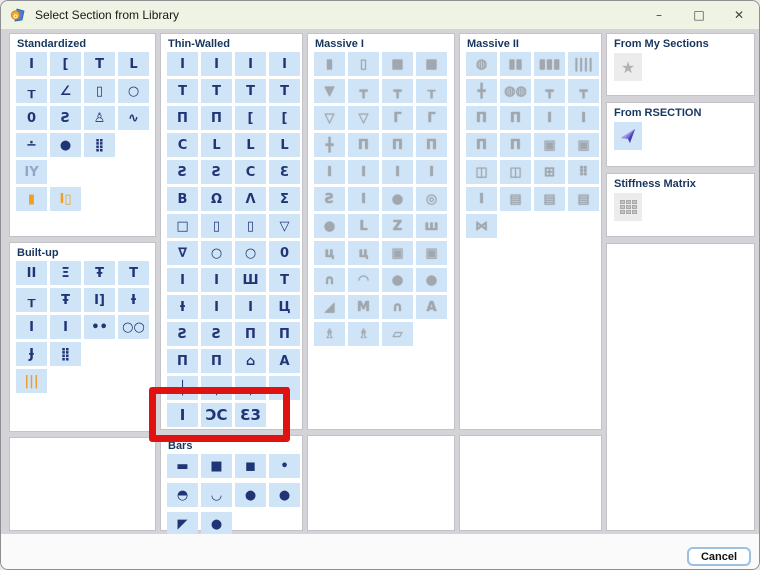 Image resolution: width=760 pixels, height=570 pixels. What do you see at coordinates (397, 334) in the screenshot?
I see `section-button: ▱` at bounding box center [397, 334].